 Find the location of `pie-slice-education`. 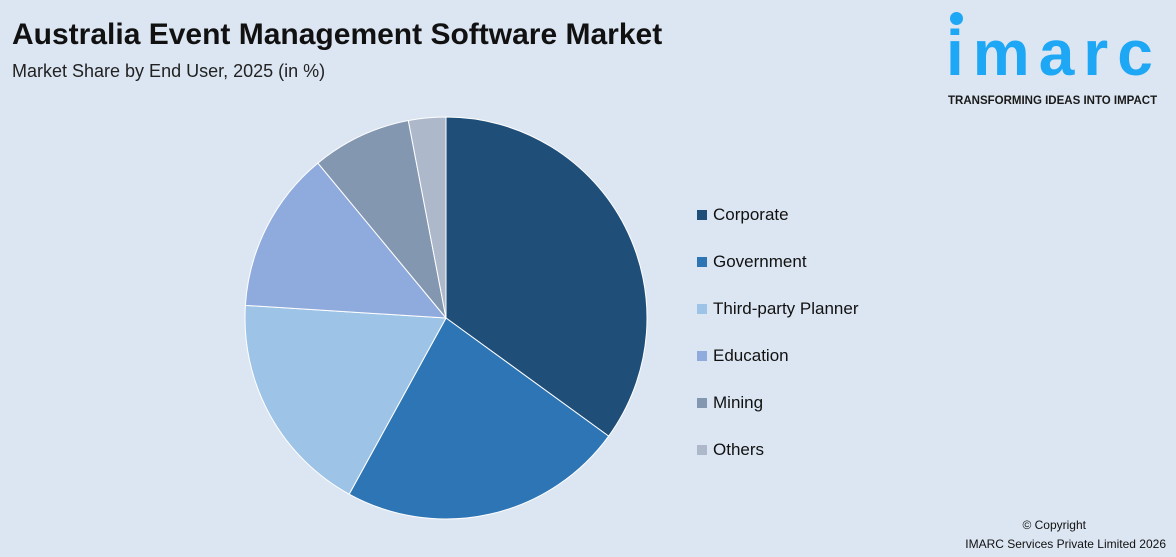

pie-slice-education is located at coordinates (346, 240).